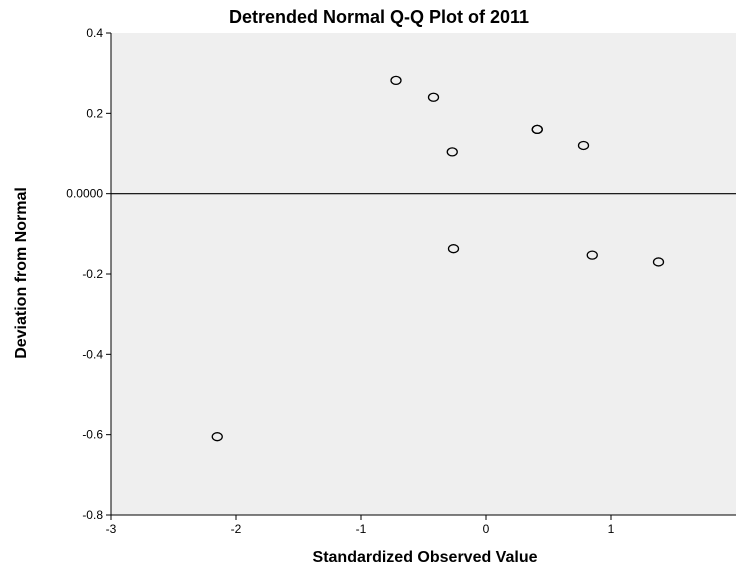 This screenshot has height=569, width=736. Describe the element at coordinates (425, 557) in the screenshot. I see `x-axis-label: Standardized Observed Value` at that location.